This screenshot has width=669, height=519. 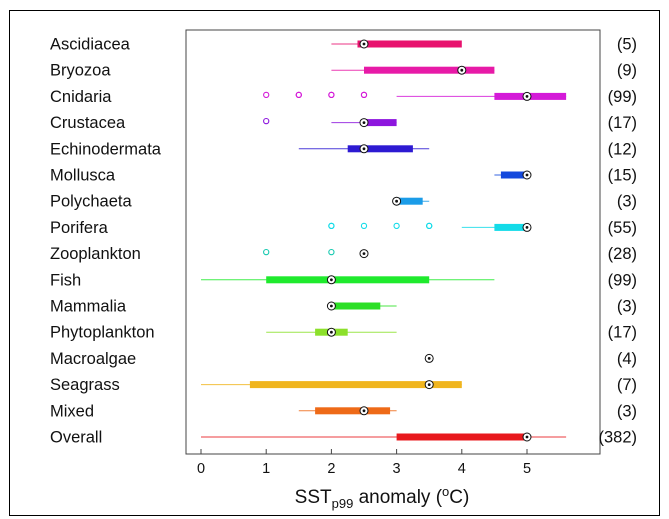 I want to click on category-label: Bryozoa, so click(x=80, y=71).